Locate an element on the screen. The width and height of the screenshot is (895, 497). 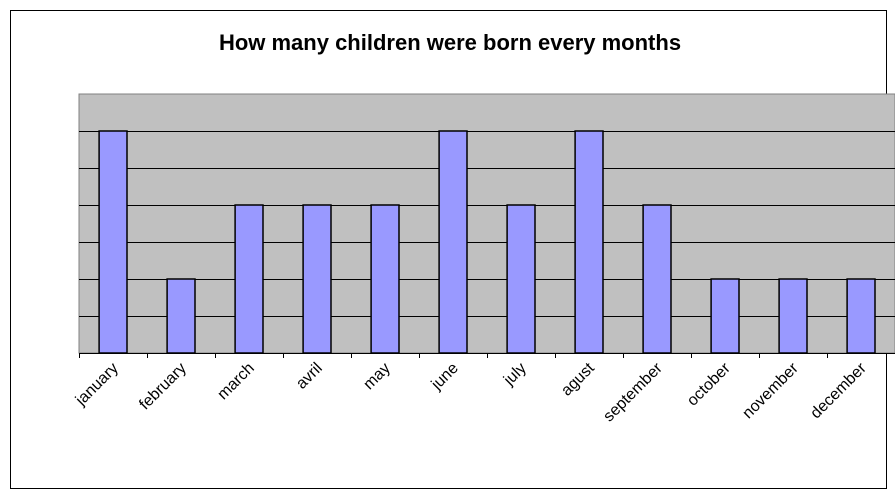
bar-july is located at coordinates (521, 279).